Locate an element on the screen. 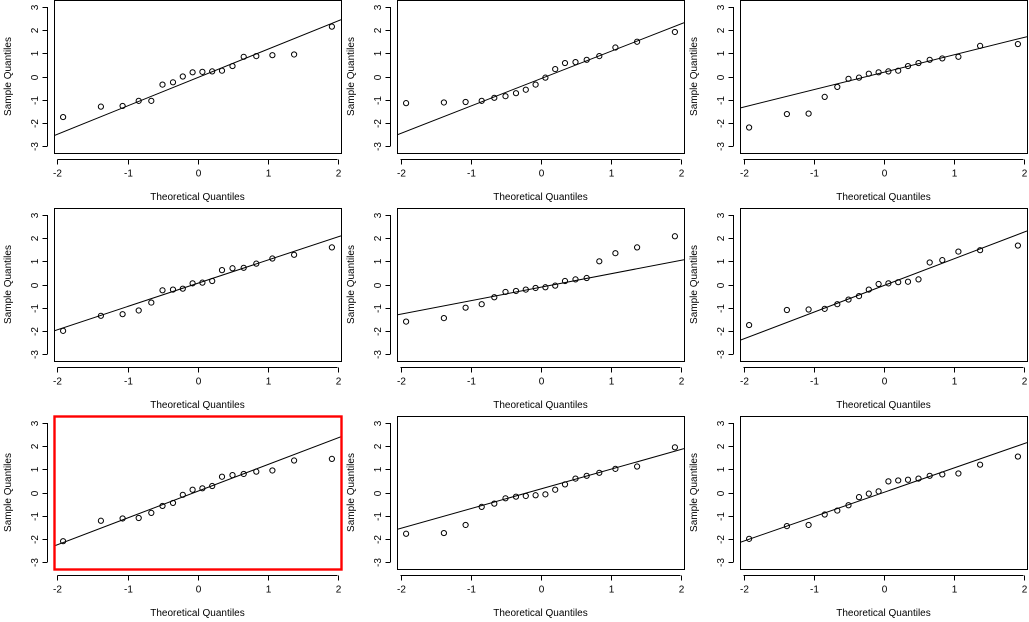  x-tick-label: 1 is located at coordinates (269, 382).